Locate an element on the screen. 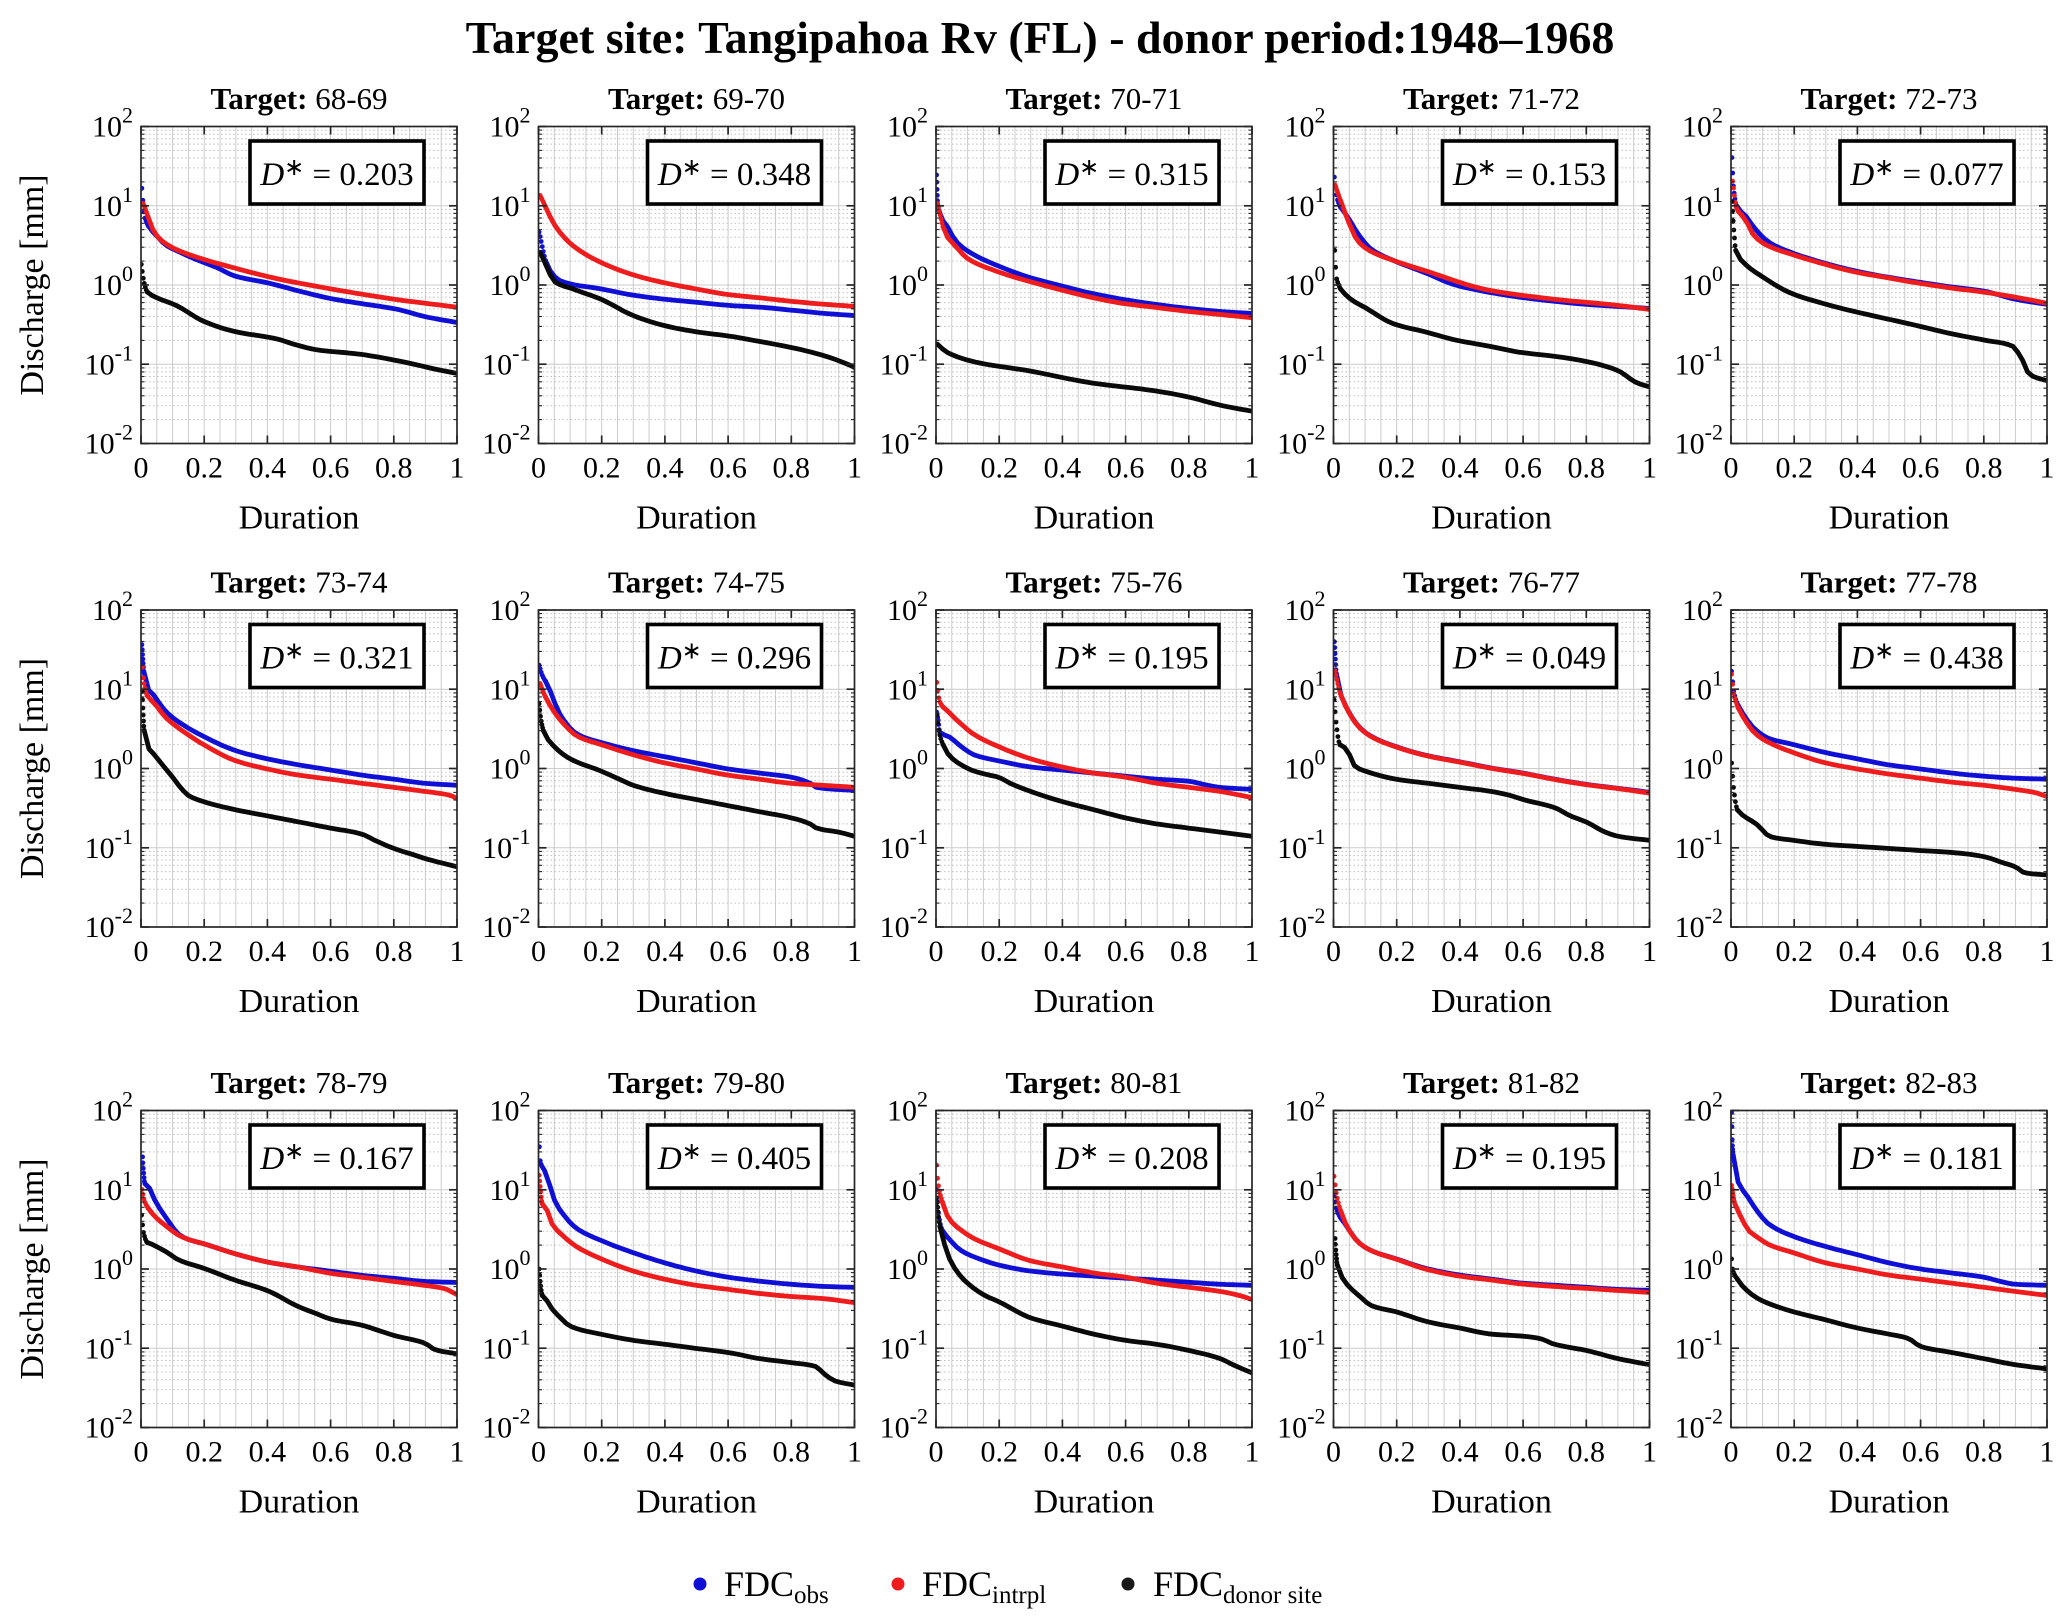 The width and height of the screenshot is (2067, 1621). svg-text: D∗ = 0.405 is located at coordinates (734, 1158).